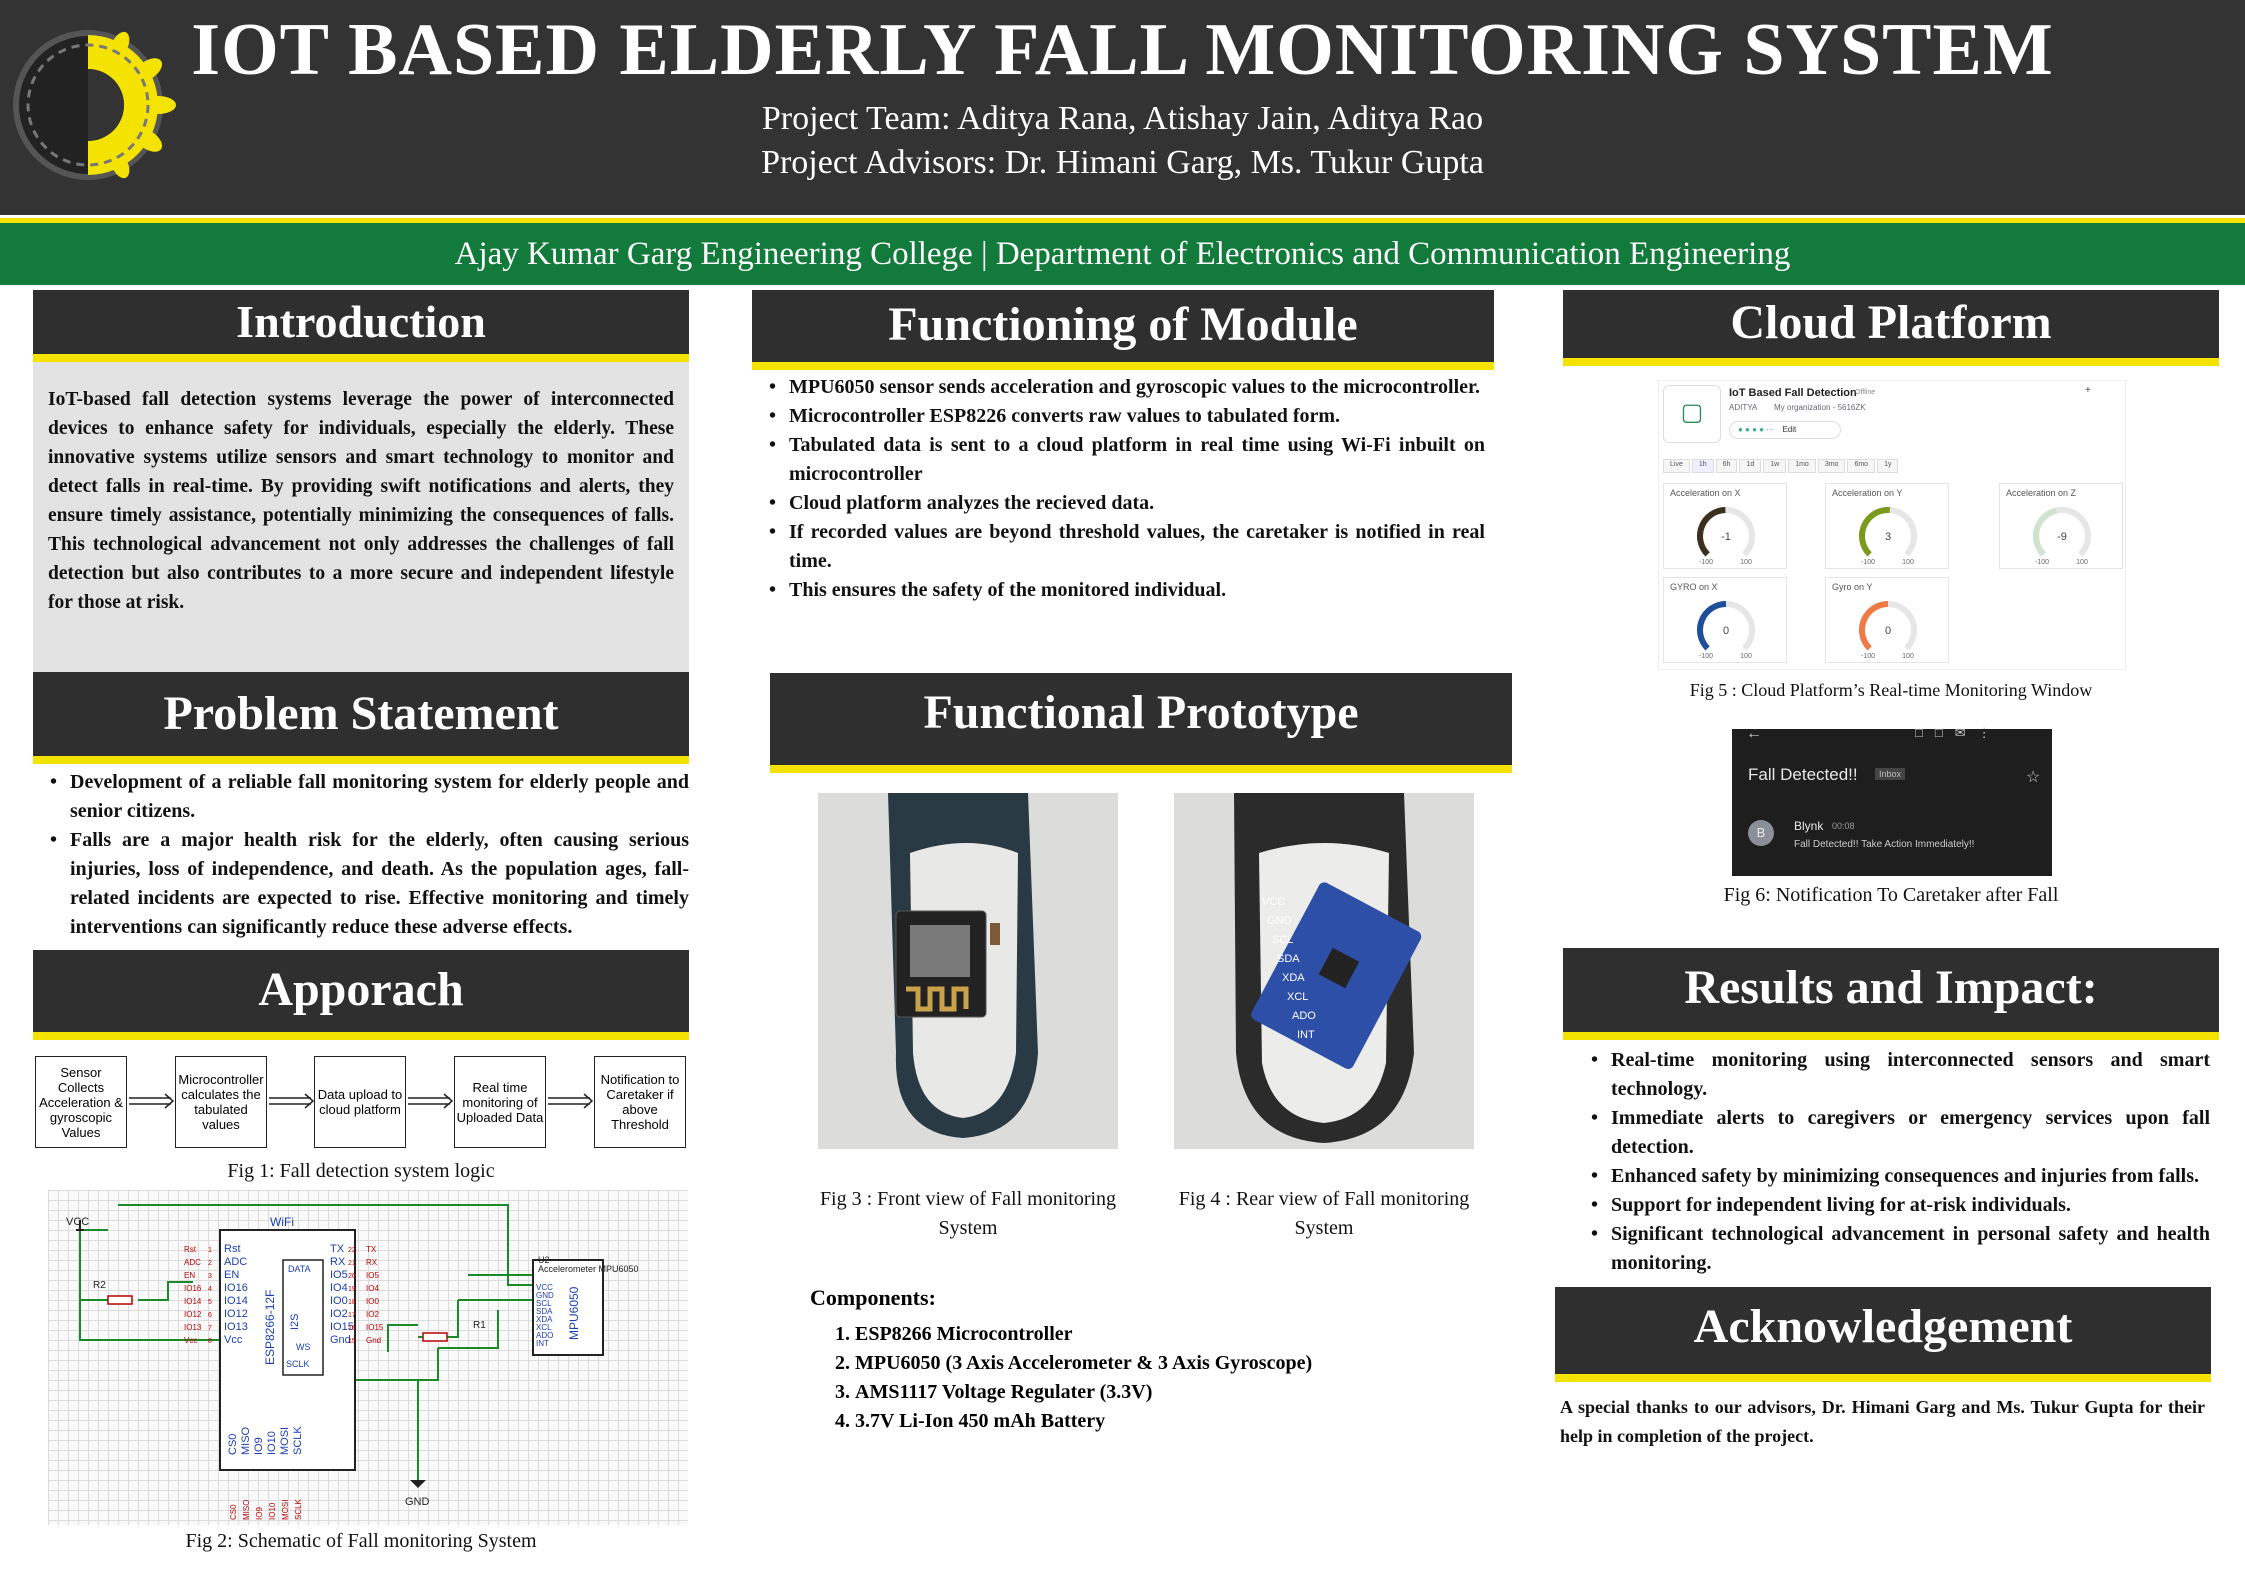 The width and height of the screenshot is (2245, 1587). Describe the element at coordinates (1282, 940) in the screenshot. I see `board-pin-label: SCL` at that location.